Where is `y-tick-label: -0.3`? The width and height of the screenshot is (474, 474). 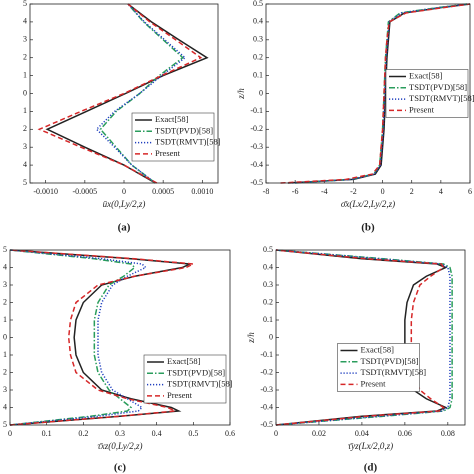 y-tick-label: -0.3 is located at coordinates (266, 389).